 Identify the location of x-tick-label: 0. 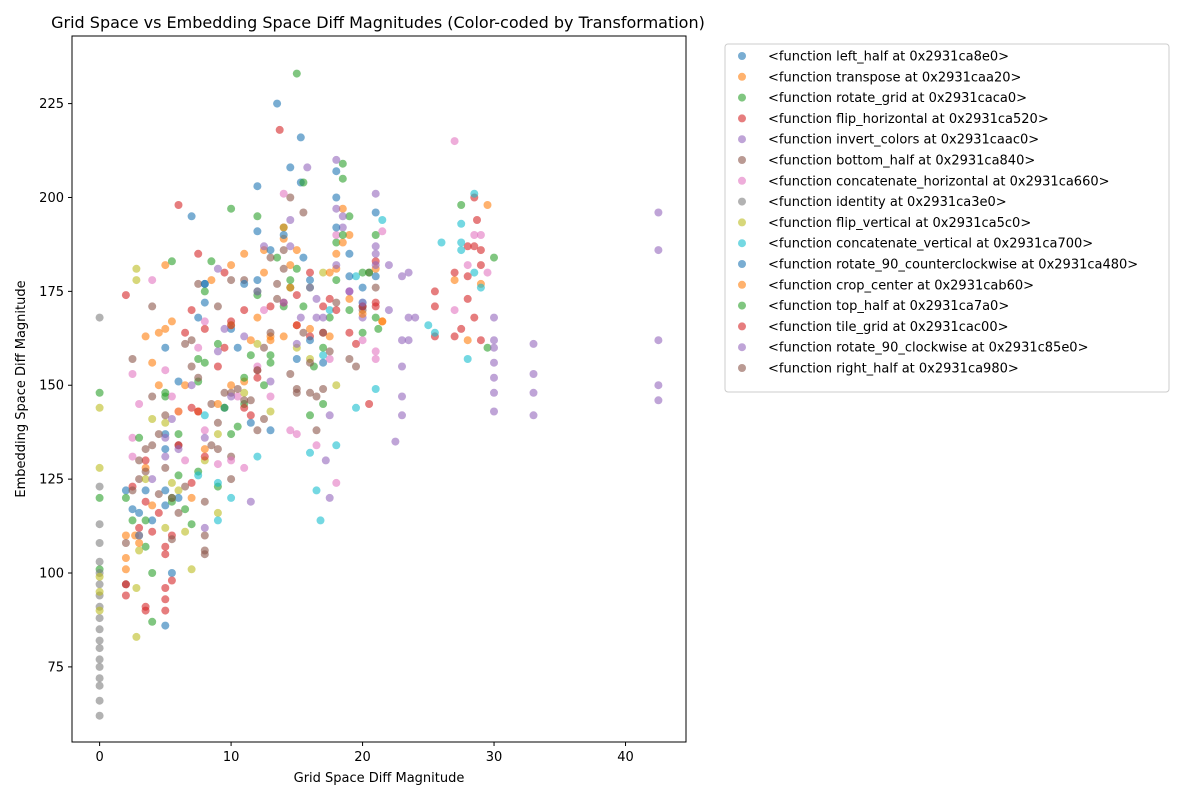
(99, 757).